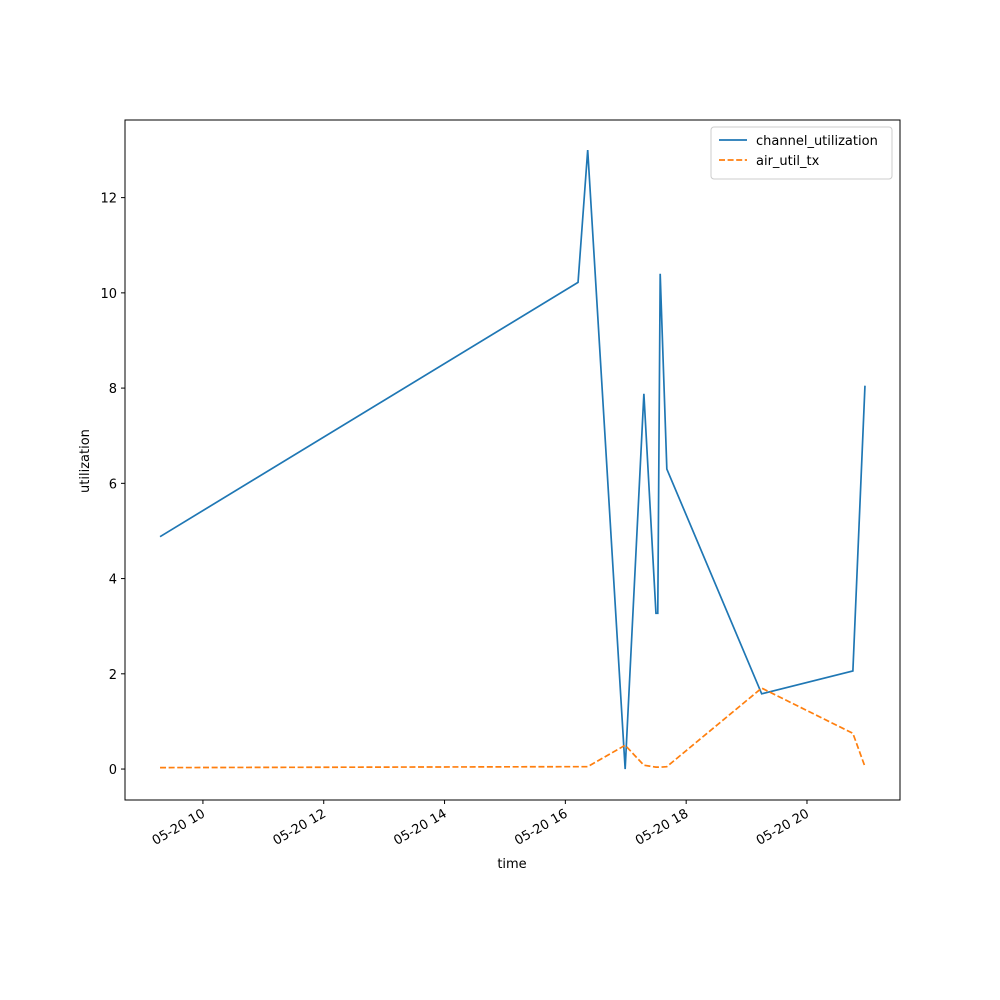 This screenshot has height=1000, width=1000. What do you see at coordinates (108, 294) in the screenshot?
I see `y-tick-label: 10` at bounding box center [108, 294].